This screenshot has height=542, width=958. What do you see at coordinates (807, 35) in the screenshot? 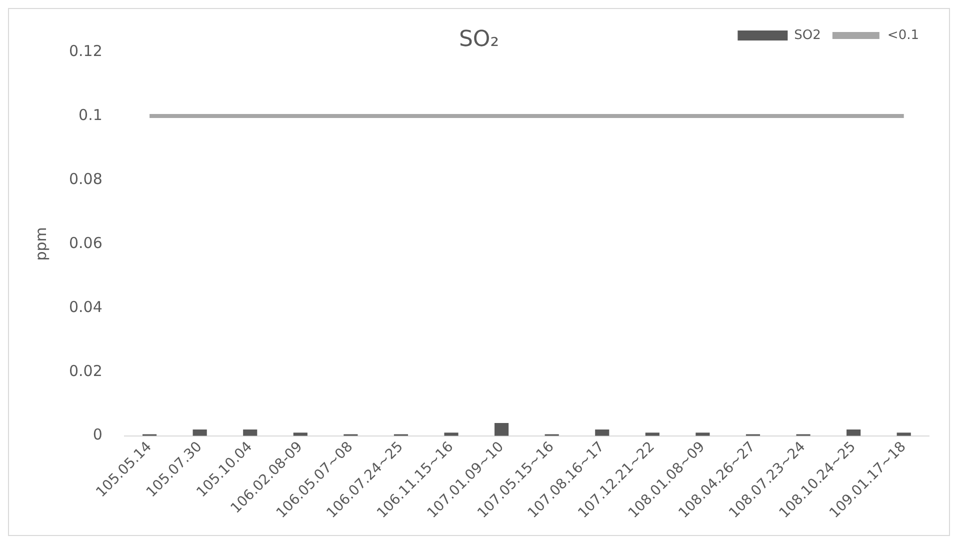
I see `legend-label: SO2` at bounding box center [807, 35].